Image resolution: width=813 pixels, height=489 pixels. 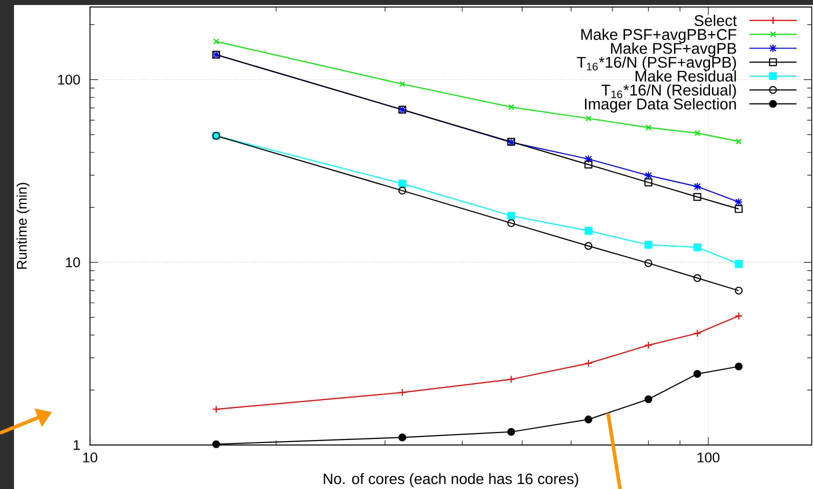 What do you see at coordinates (673, 49) in the screenshot?
I see `legend-label: Make PSF+avgPB` at bounding box center [673, 49].